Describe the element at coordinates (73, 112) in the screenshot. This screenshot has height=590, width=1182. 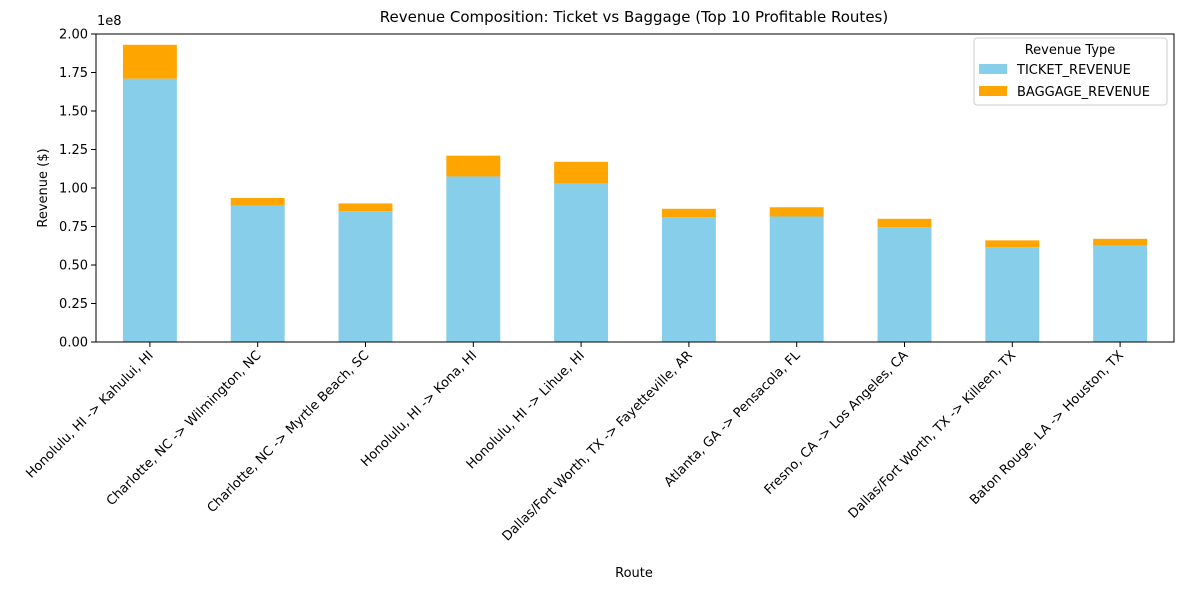
I see `y-tick-label: 1.50` at that location.